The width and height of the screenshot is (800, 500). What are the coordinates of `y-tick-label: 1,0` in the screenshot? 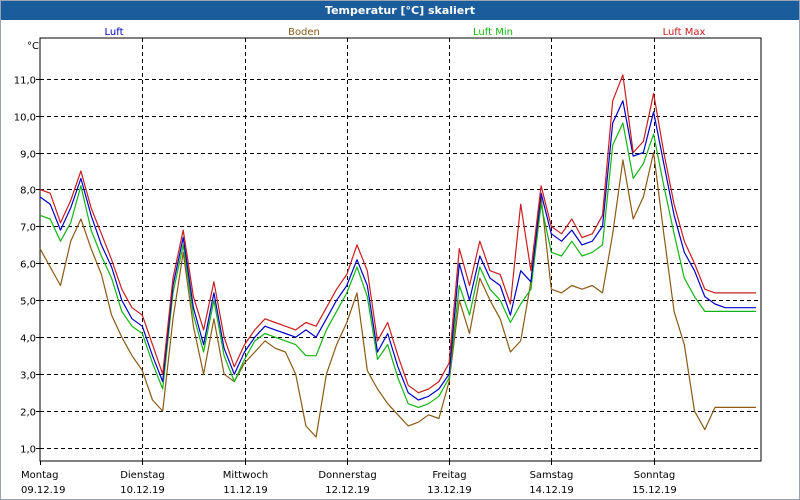 It's located at (28, 450).